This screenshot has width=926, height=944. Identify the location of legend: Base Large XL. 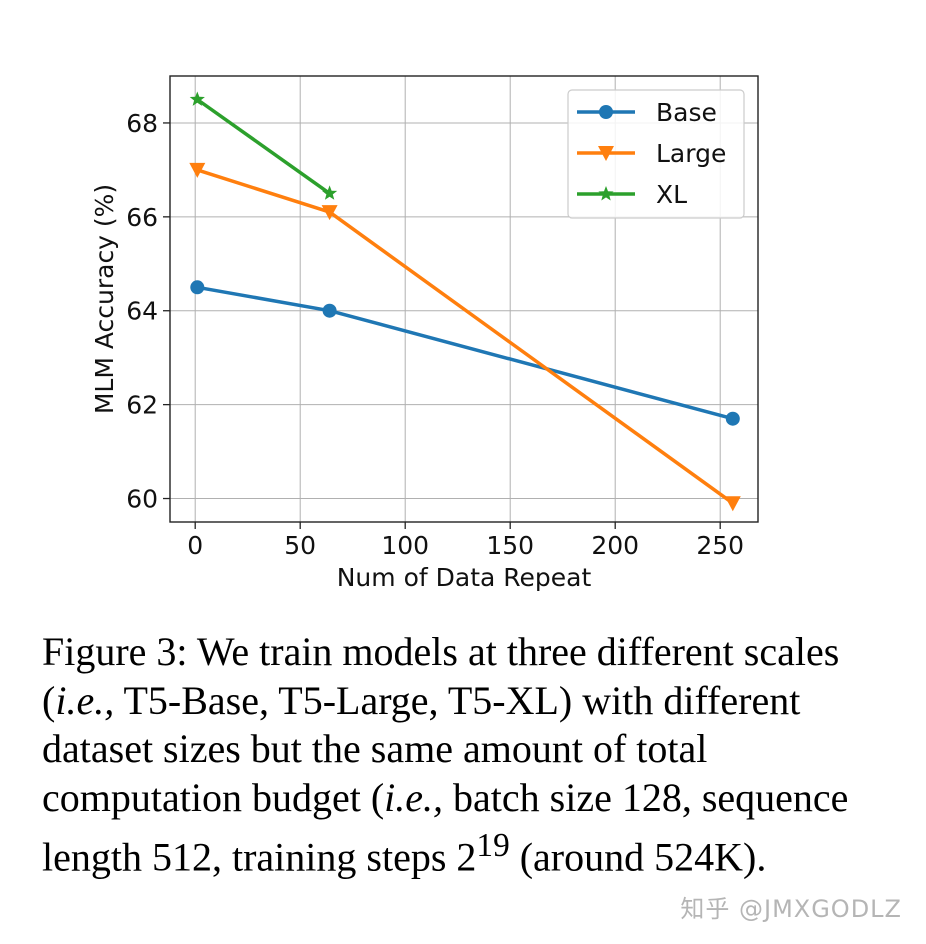
(656, 154).